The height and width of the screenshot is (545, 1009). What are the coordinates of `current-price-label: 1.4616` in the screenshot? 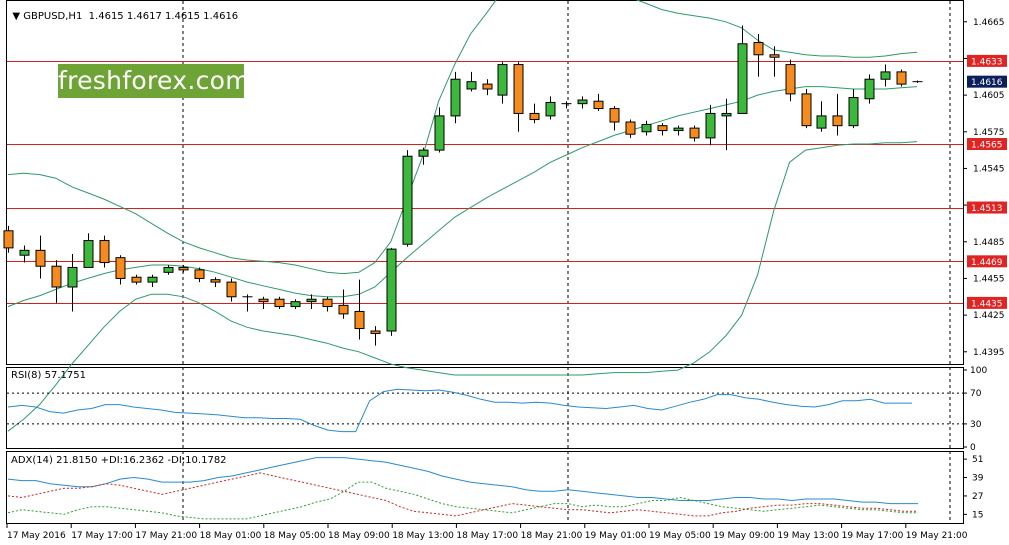 It's located at (987, 83).